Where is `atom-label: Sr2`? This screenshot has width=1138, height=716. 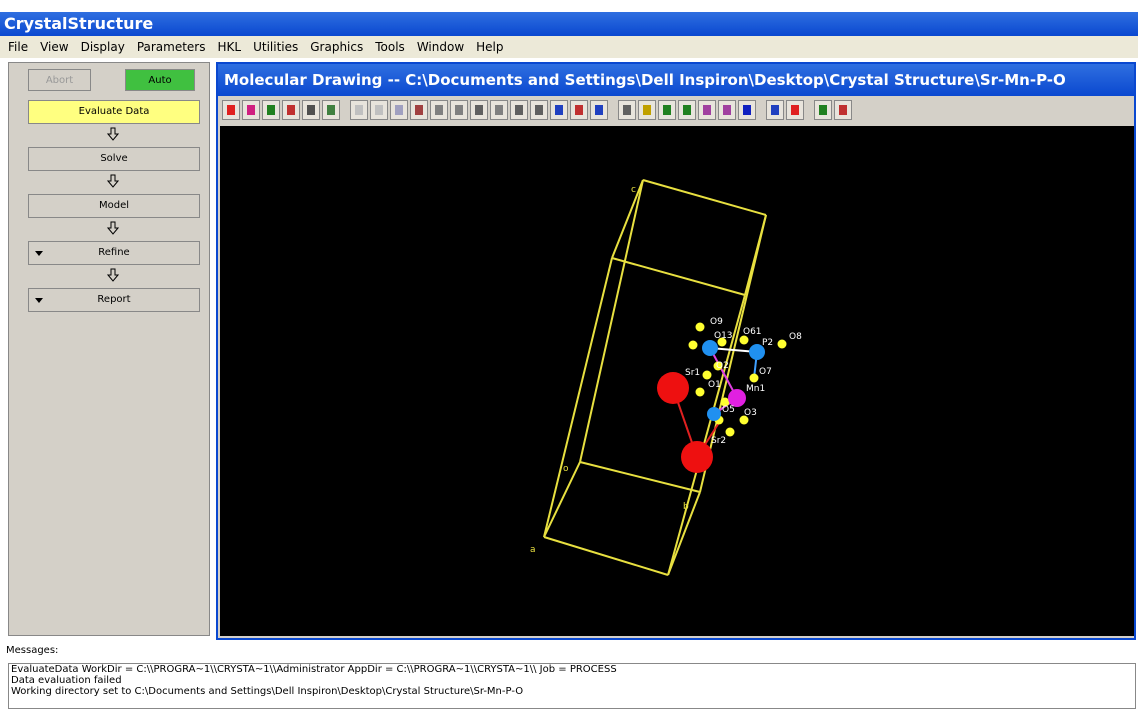 atom-label: Sr2 is located at coordinates (718, 441).